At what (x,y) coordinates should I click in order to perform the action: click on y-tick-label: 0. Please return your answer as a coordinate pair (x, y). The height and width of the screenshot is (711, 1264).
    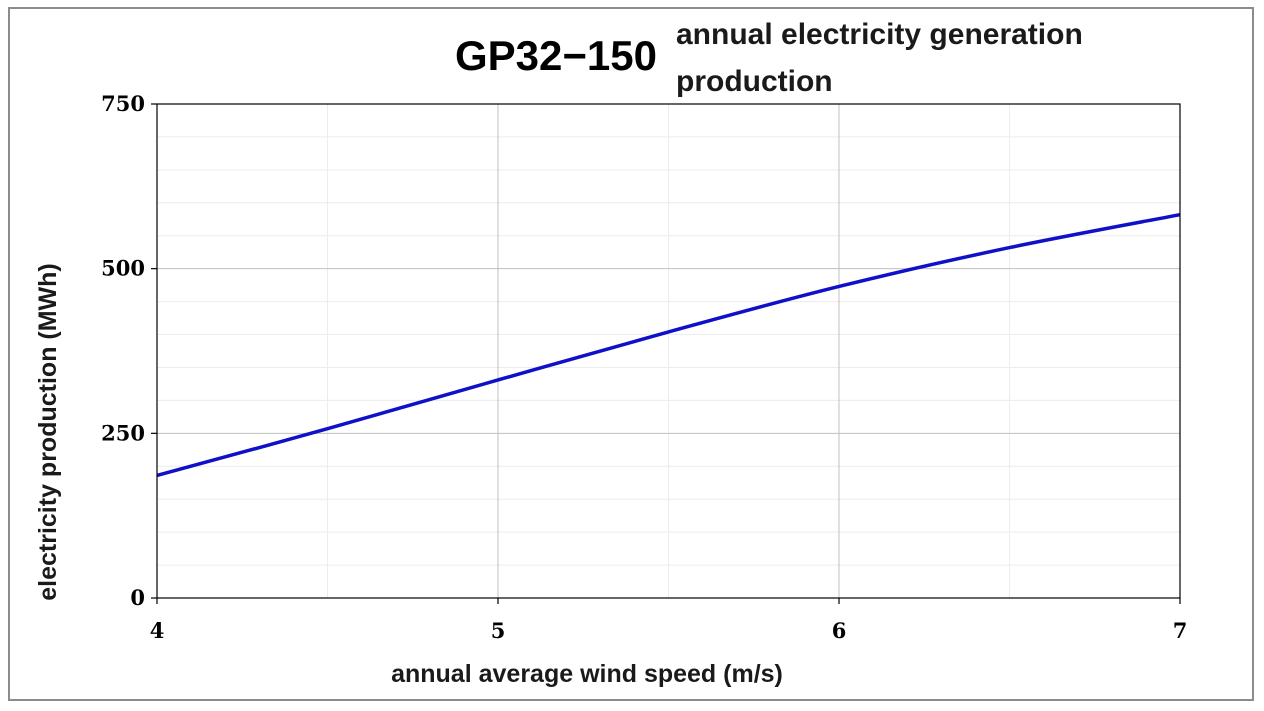
    Looking at the image, I should click on (137, 597).